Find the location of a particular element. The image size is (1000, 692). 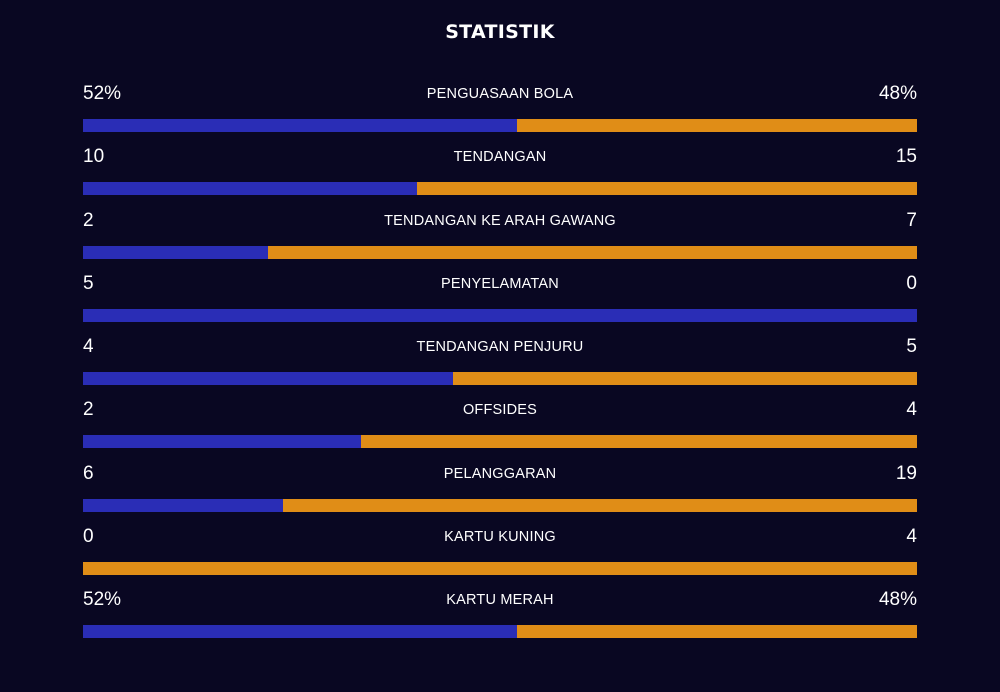

stat-label: KARTU KUNING is located at coordinates (500, 537).